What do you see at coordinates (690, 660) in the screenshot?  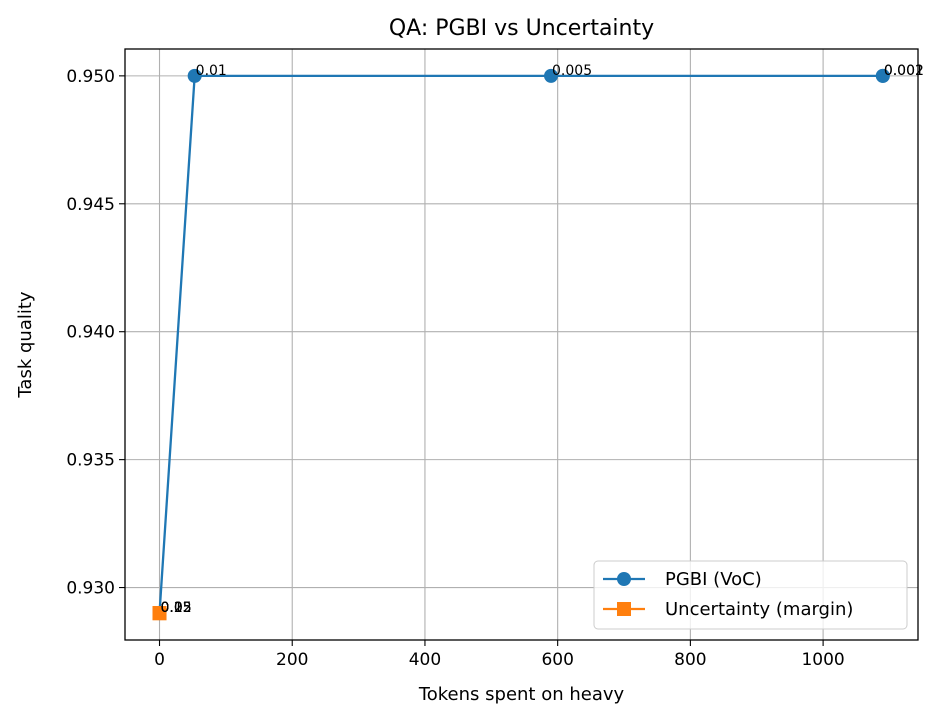 I see `x-tick-label: 800` at bounding box center [690, 660].